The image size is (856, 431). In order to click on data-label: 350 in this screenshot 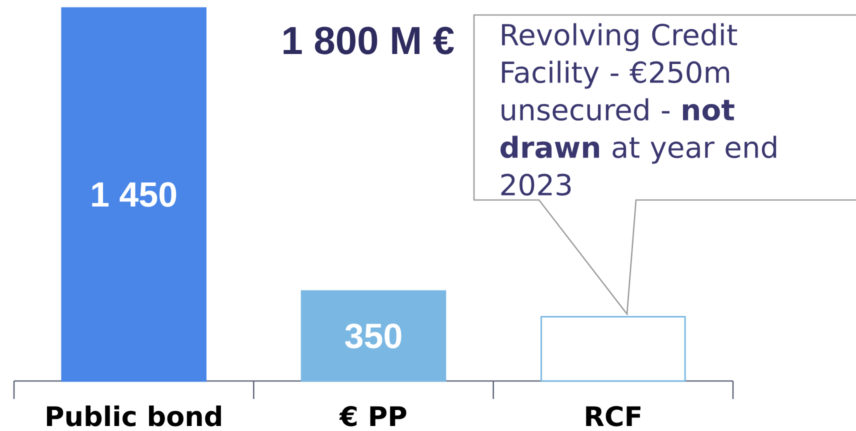, I will do `click(373, 336)`.